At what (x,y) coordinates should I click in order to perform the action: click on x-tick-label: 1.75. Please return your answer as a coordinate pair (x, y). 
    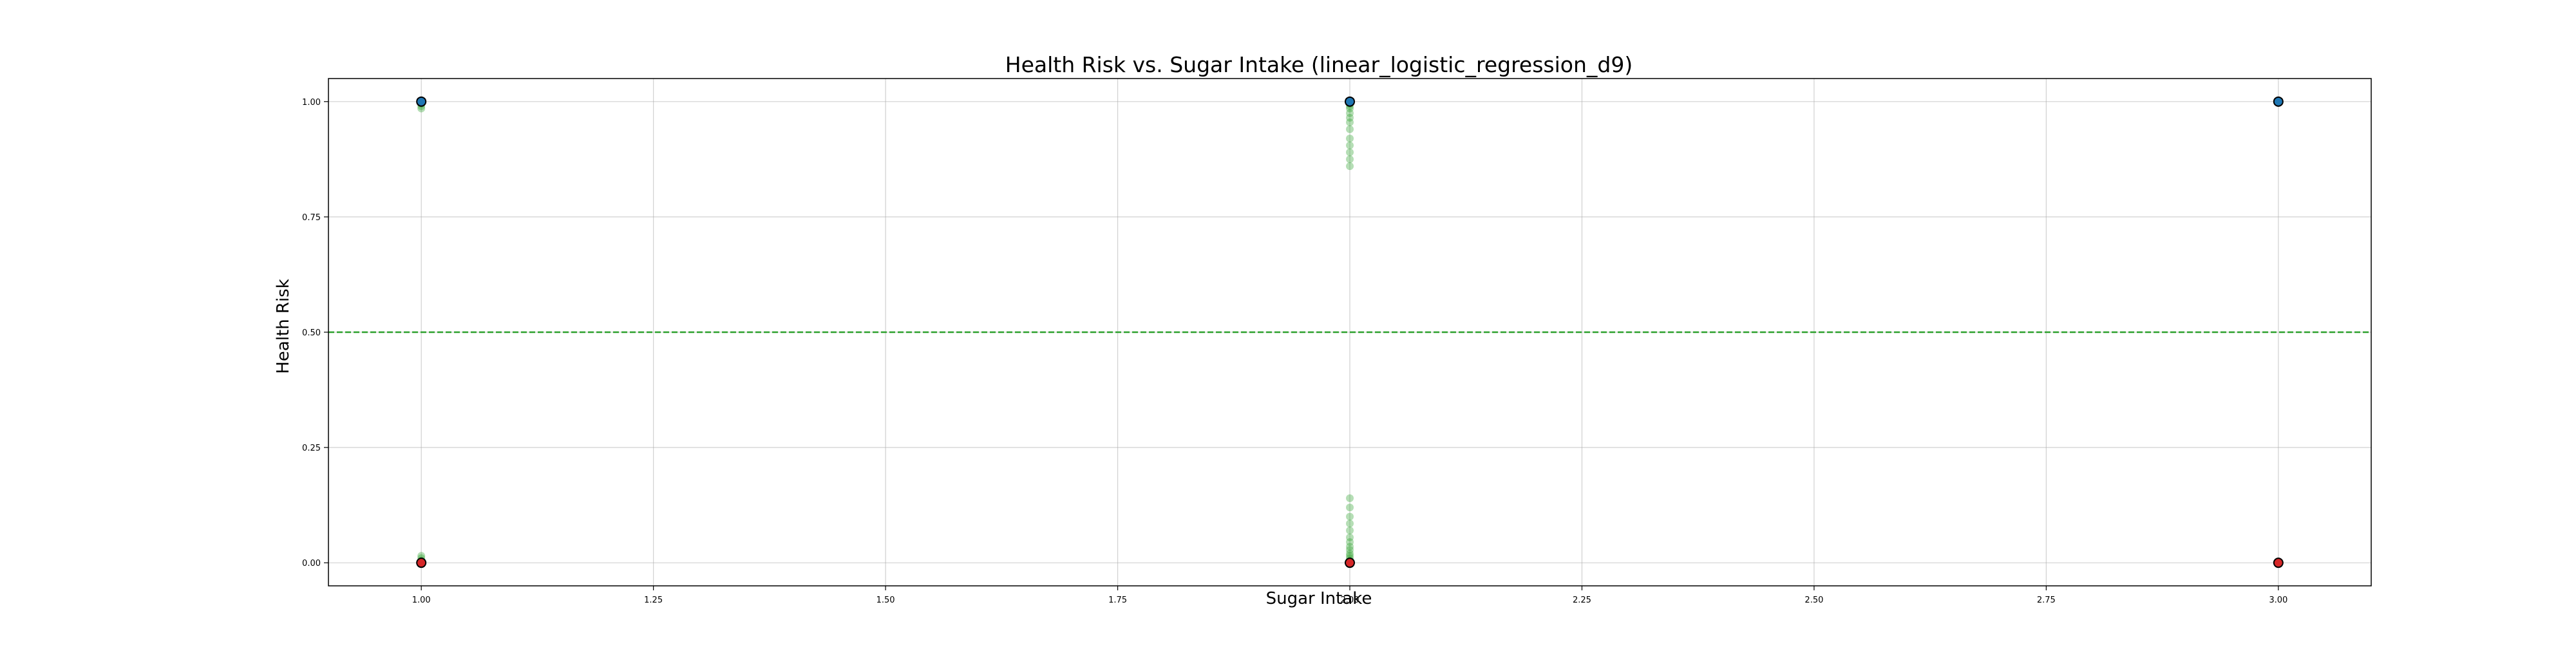
    Looking at the image, I should click on (1117, 600).